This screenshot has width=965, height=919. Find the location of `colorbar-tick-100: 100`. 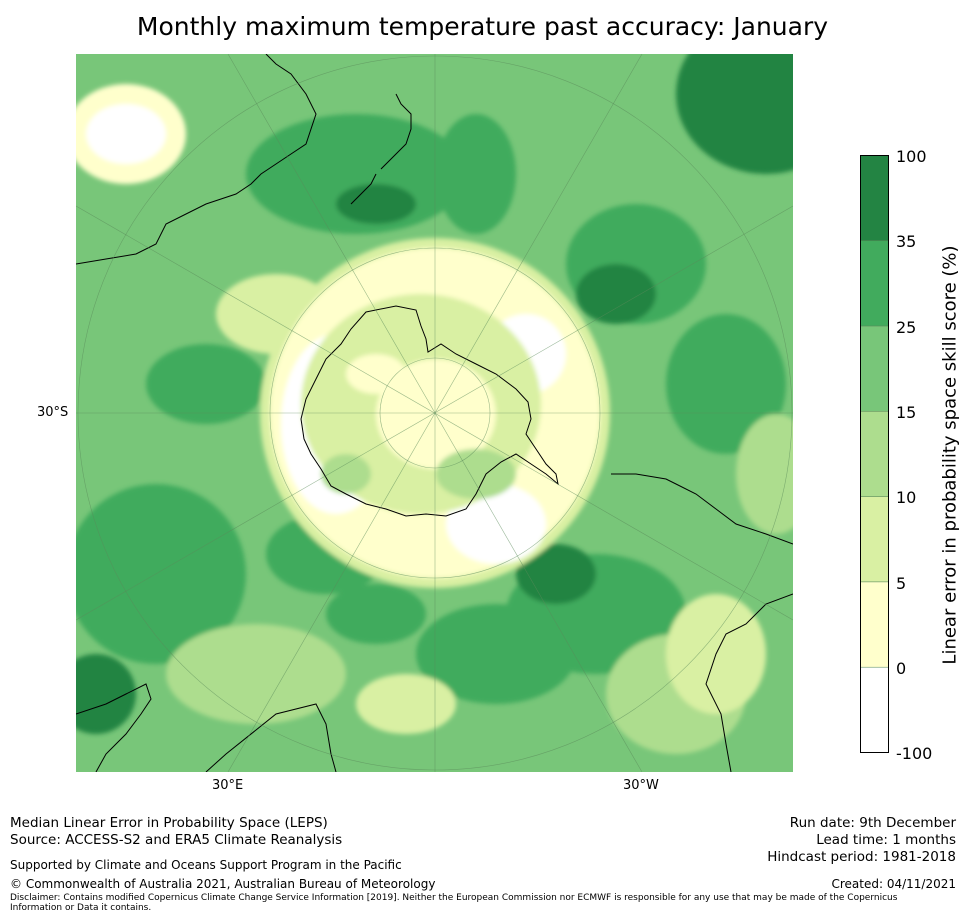

colorbar-tick-100: 100 is located at coordinates (911, 156).